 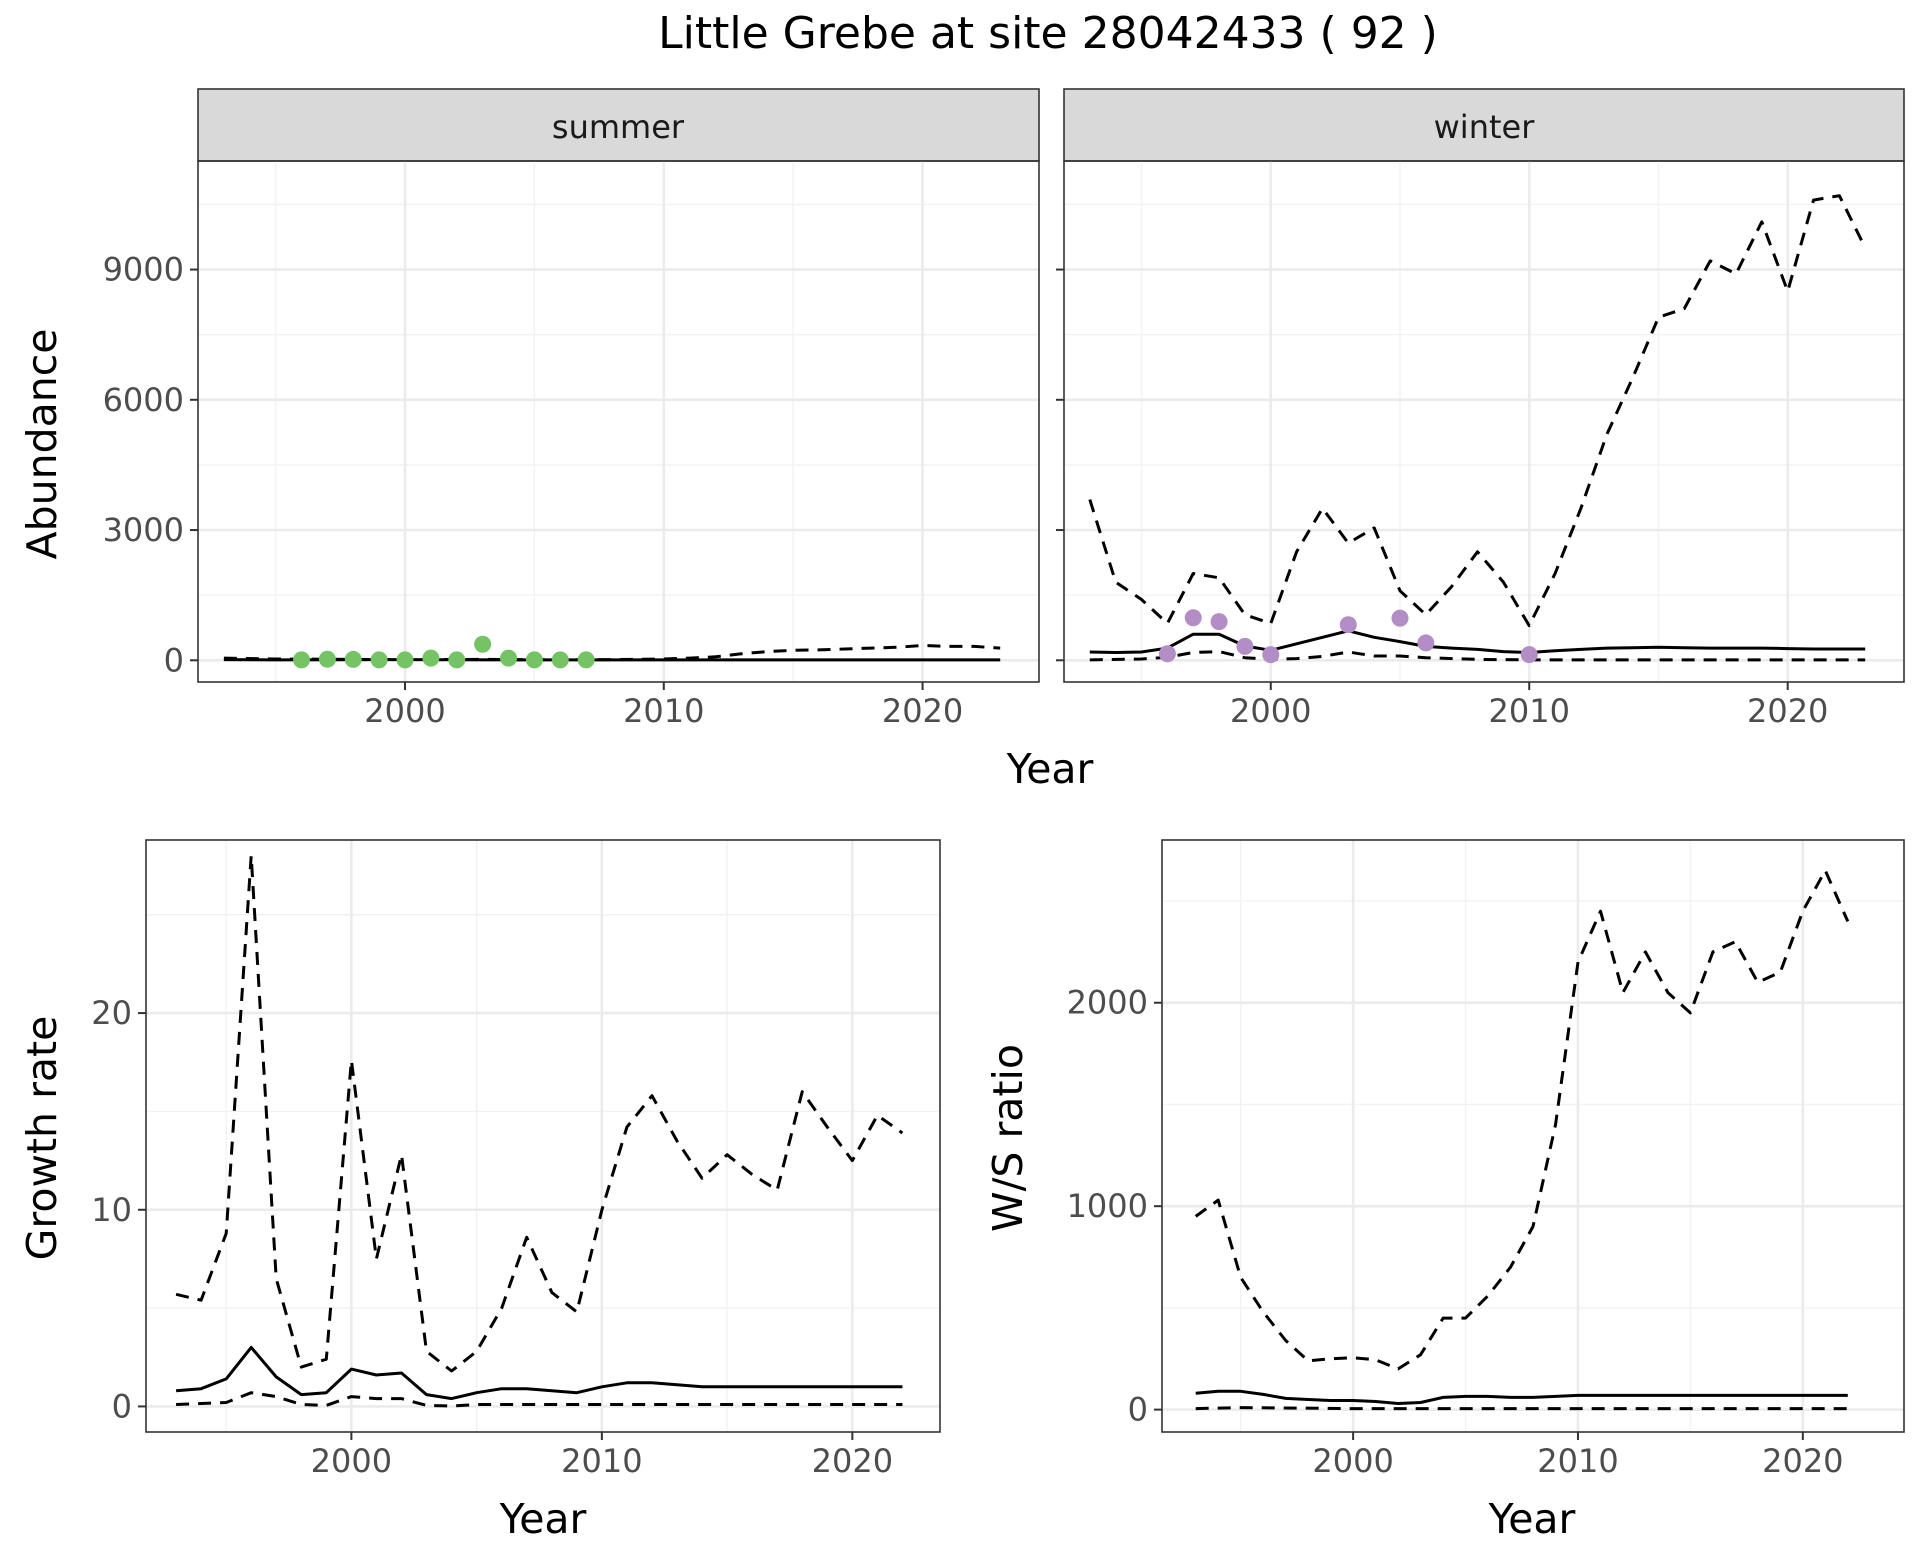 I want to click on strip-label-winter: winter, so click(x=1485, y=127).